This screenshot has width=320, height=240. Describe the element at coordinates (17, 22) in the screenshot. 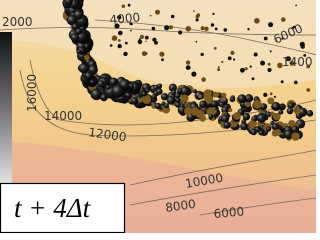

I see `contour-label: 2000` at that location.